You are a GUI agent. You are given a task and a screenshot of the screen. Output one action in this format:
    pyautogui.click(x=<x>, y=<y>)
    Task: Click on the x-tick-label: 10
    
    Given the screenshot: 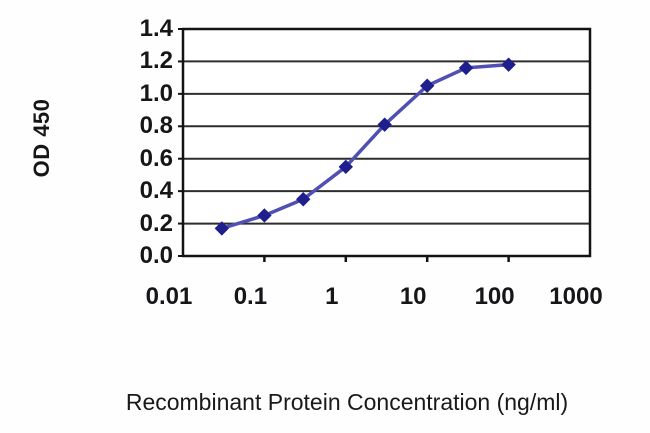 What is the action you would take?
    pyautogui.click(x=413, y=296)
    